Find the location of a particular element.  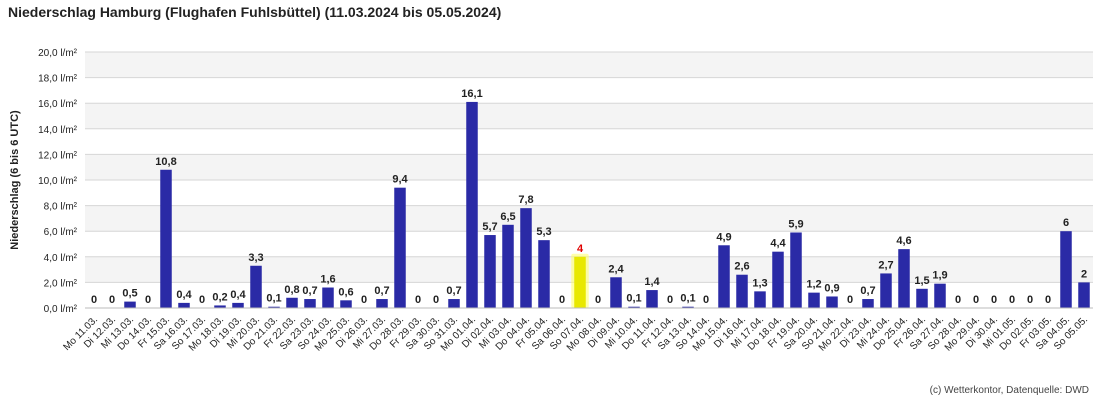

y-tick-label: 0,0 l/m² is located at coordinates (61, 309).